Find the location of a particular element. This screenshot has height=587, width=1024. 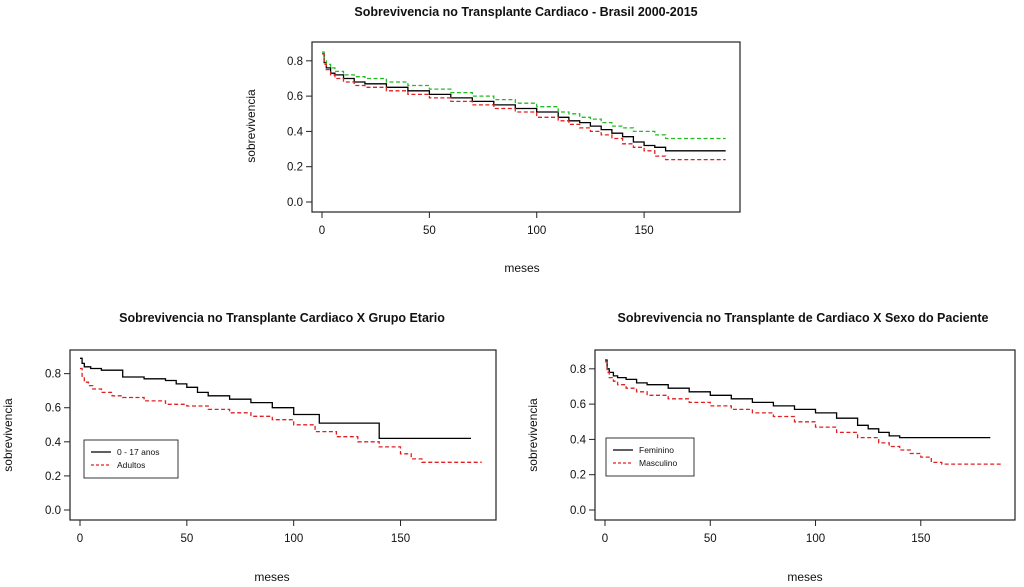

legend-entry: Feminino is located at coordinates (656, 450).